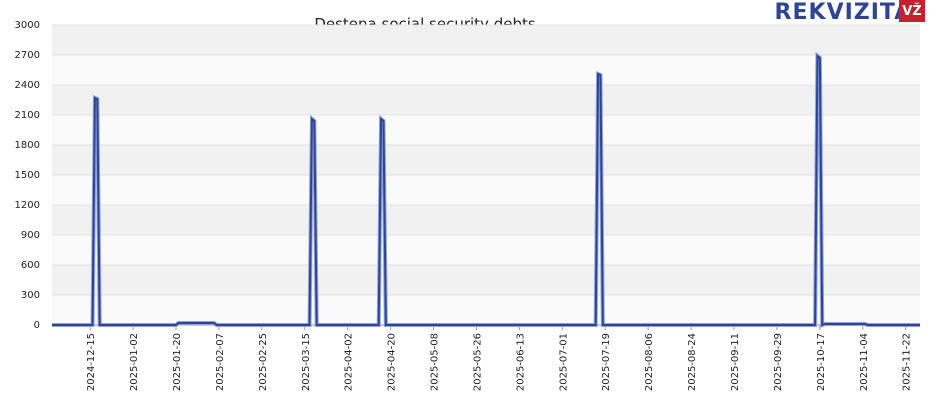  Describe the element at coordinates (220, 362) in the screenshot. I see `x-tick-label: 2025-02-07` at that location.